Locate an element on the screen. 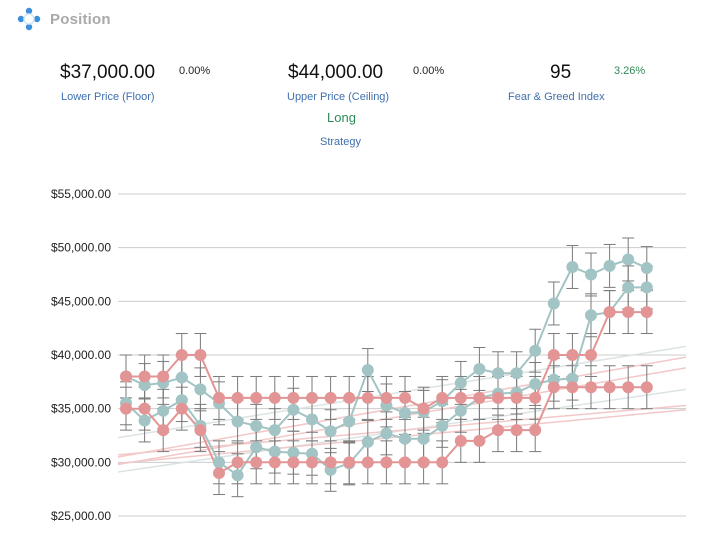 The width and height of the screenshot is (718, 555). strategy-label: Strategy is located at coordinates (340, 142).